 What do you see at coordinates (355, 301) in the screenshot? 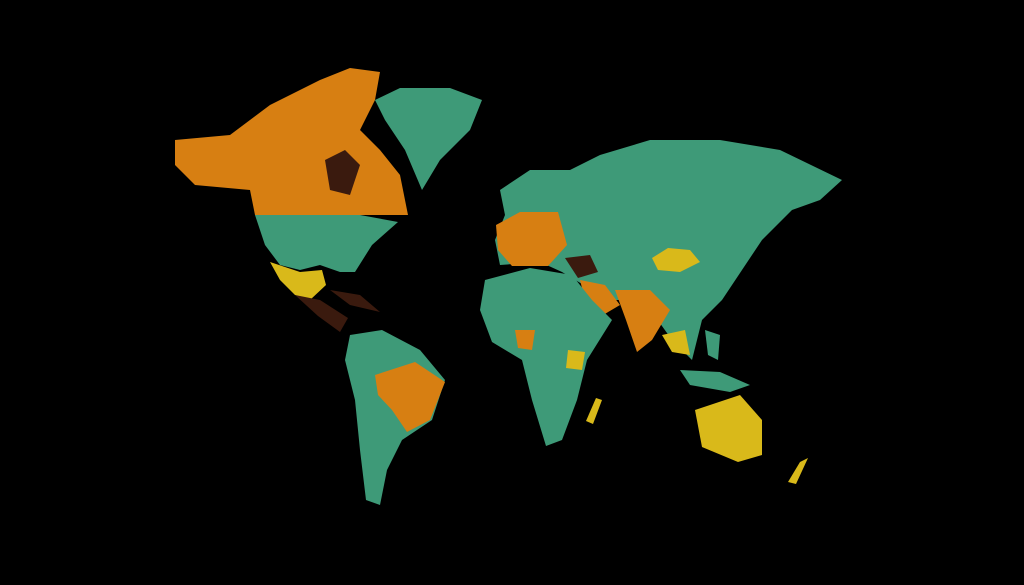
I see `region-caribbean` at bounding box center [355, 301].